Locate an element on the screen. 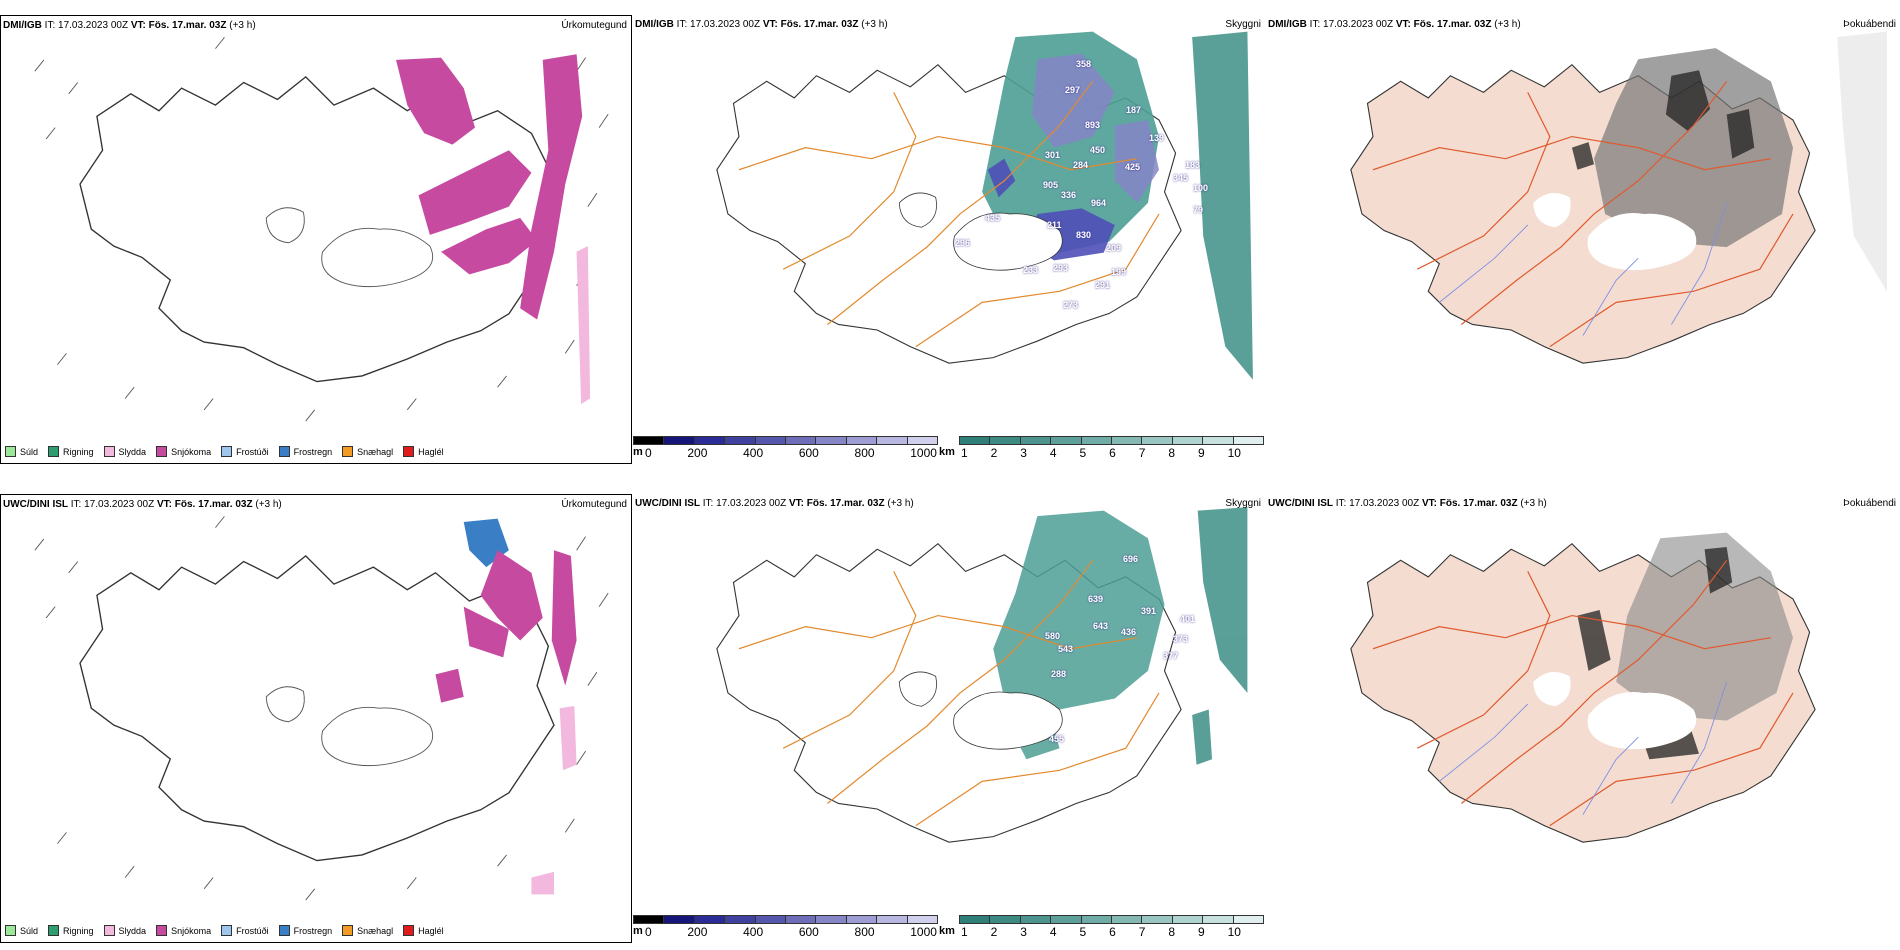 Image resolution: width=1900 pixels, height=950 pixels. ceiling-value: 291 is located at coordinates (1103, 285).